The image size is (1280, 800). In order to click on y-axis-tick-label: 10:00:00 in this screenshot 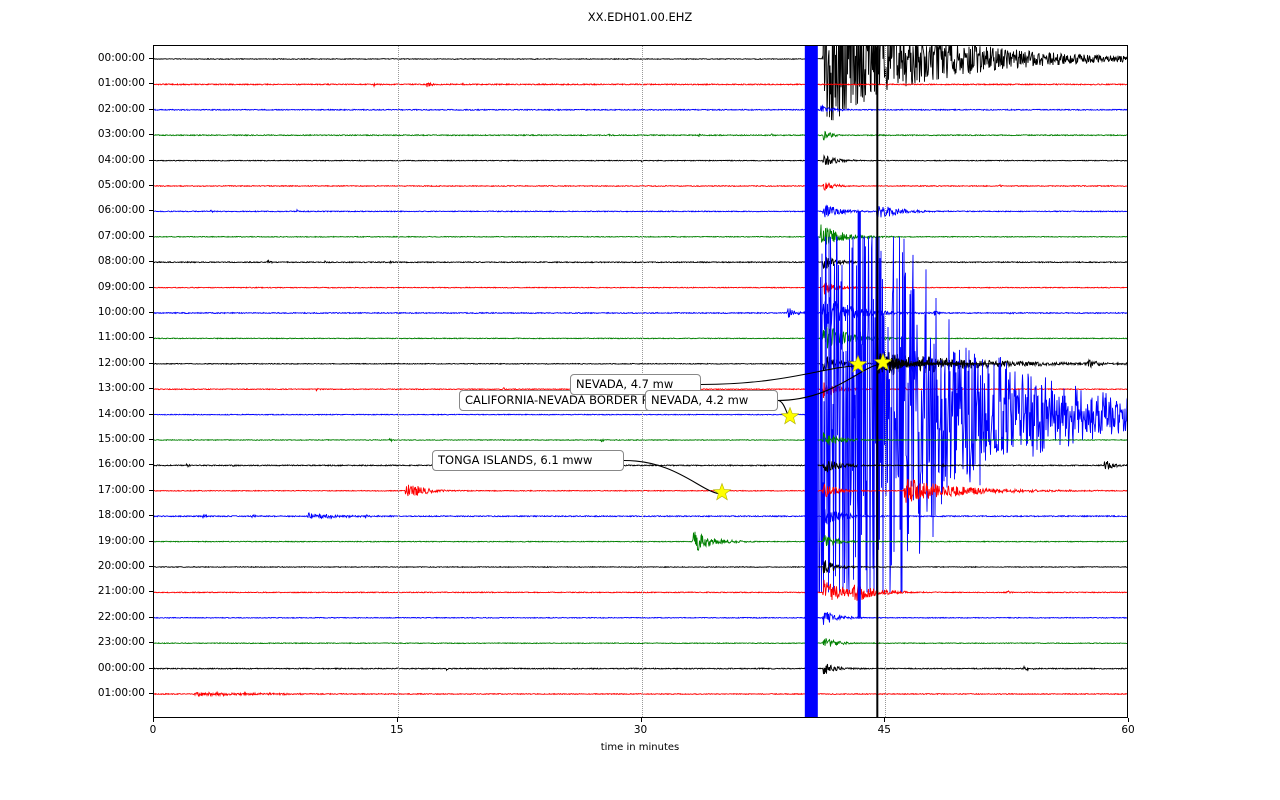, I will do `click(121, 312)`.